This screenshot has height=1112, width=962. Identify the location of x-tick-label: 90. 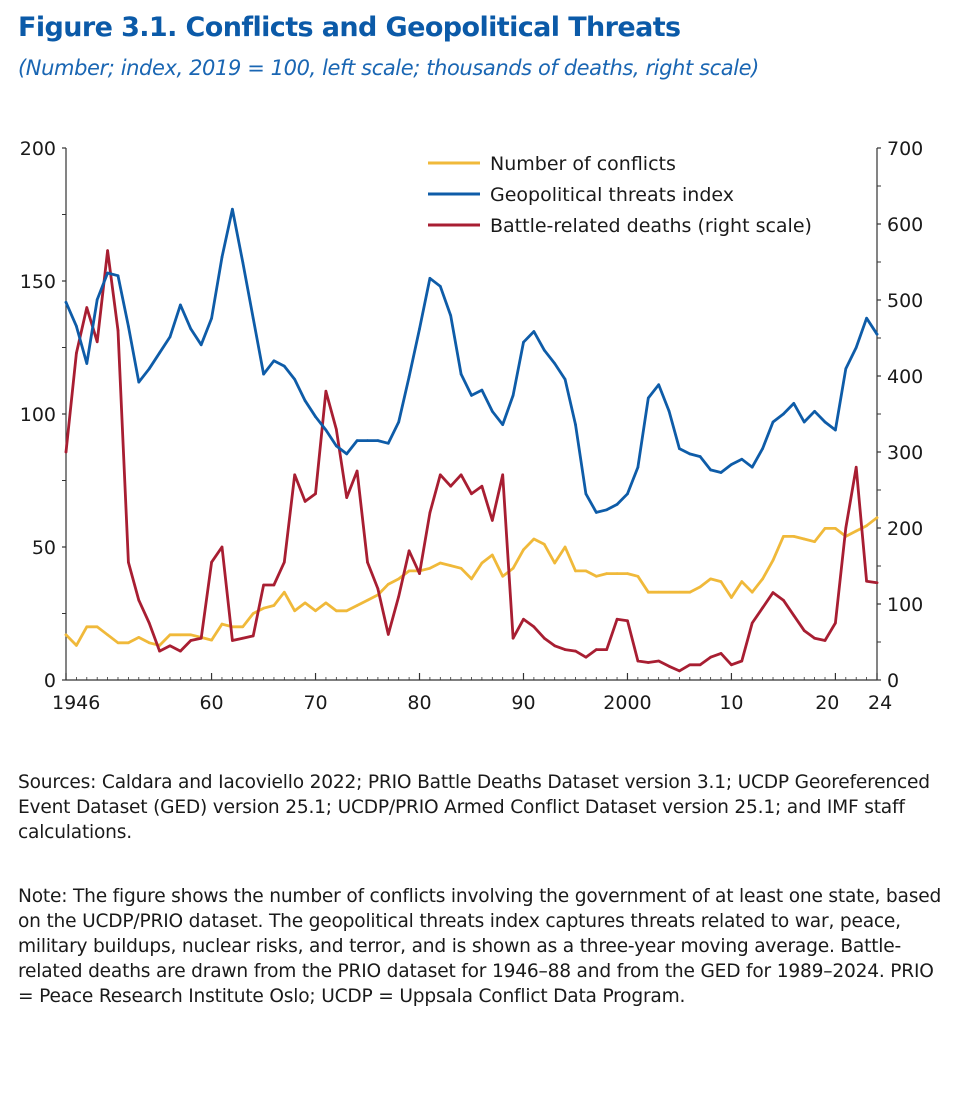
(523, 703).